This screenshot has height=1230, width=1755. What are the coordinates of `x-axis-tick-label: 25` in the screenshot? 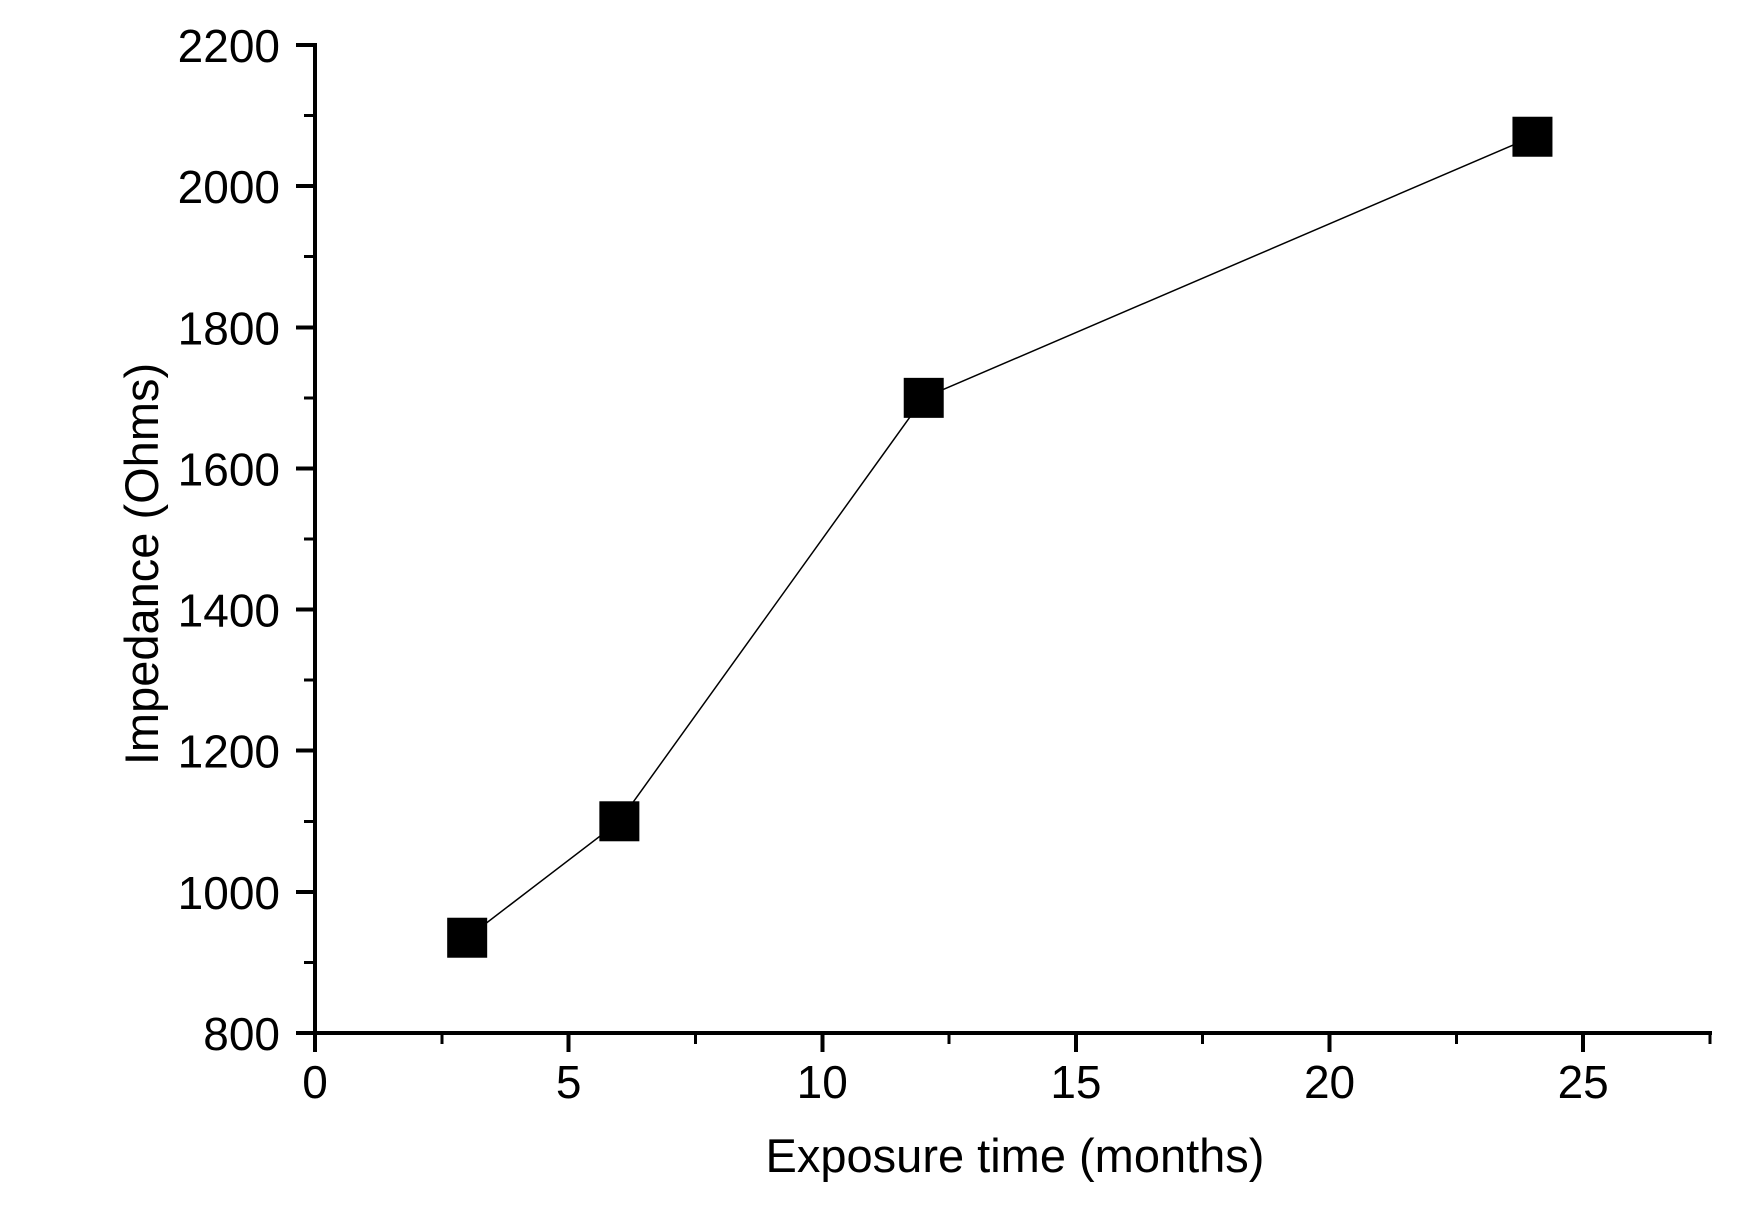 It's located at (1583, 1082).